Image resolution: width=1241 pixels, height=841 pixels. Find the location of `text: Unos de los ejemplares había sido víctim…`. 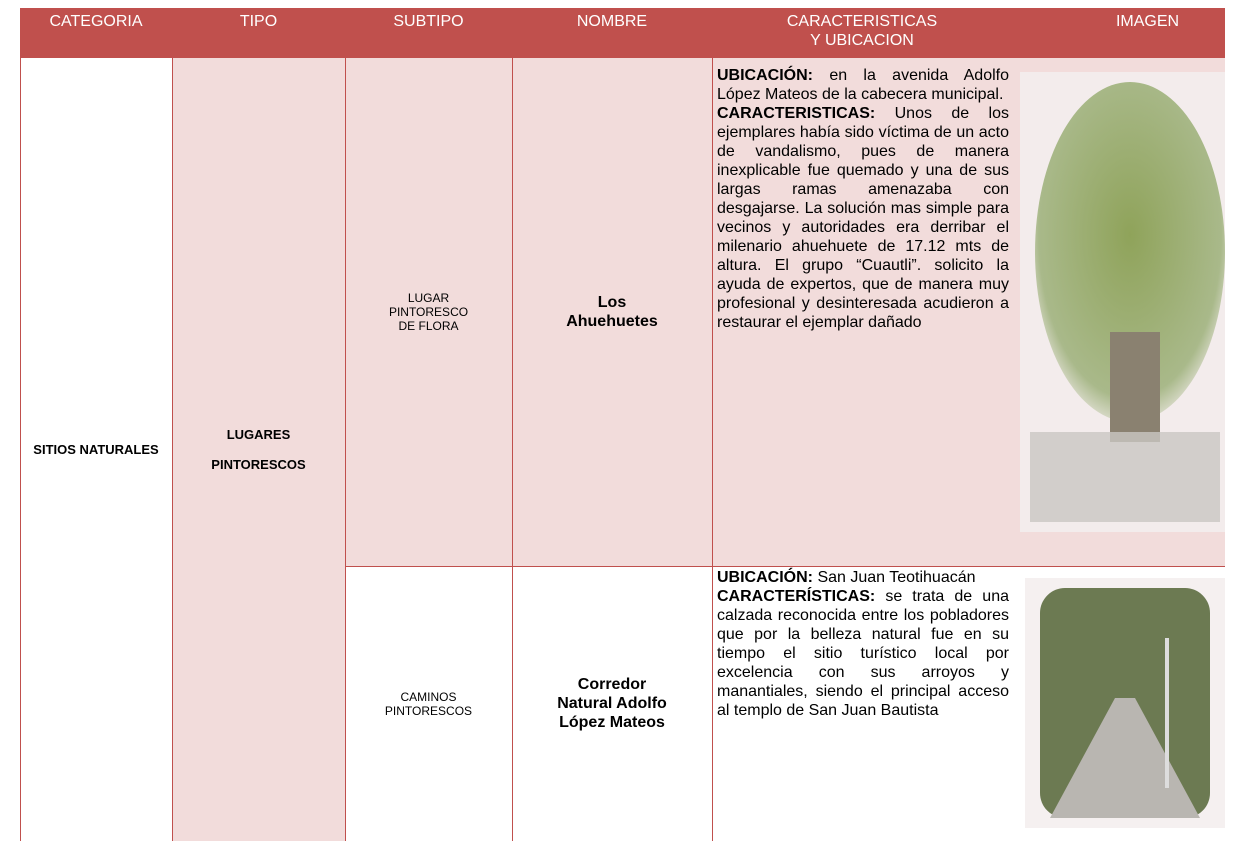

text: Unos de los ejemplares había sido víctim… is located at coordinates (863, 218).